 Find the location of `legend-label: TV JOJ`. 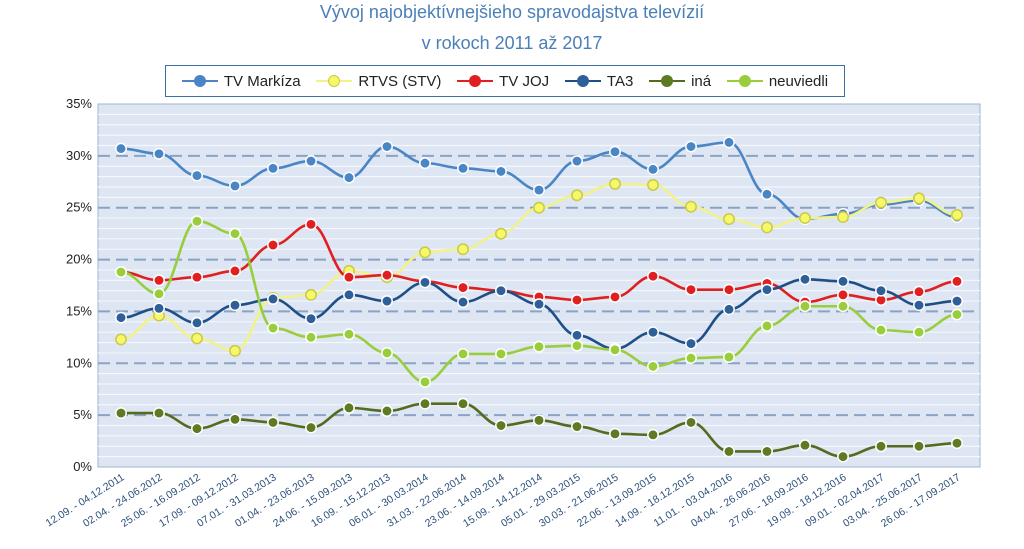

legend-label: TV JOJ is located at coordinates (524, 81).